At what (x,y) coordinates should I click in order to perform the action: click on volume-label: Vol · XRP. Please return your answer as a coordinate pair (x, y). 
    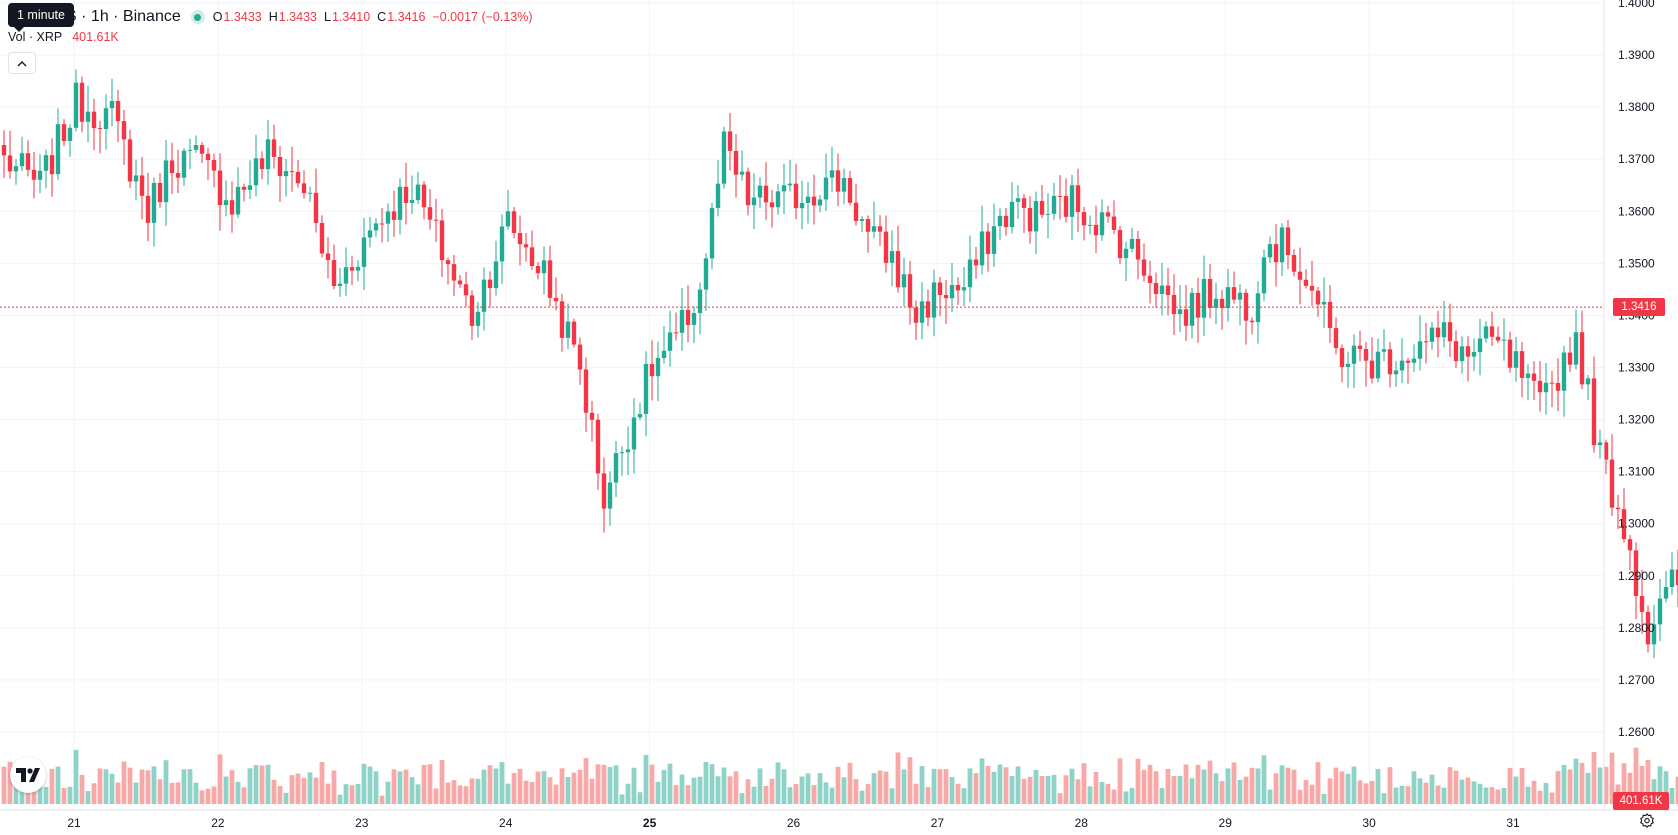
    Looking at the image, I should click on (35, 37).